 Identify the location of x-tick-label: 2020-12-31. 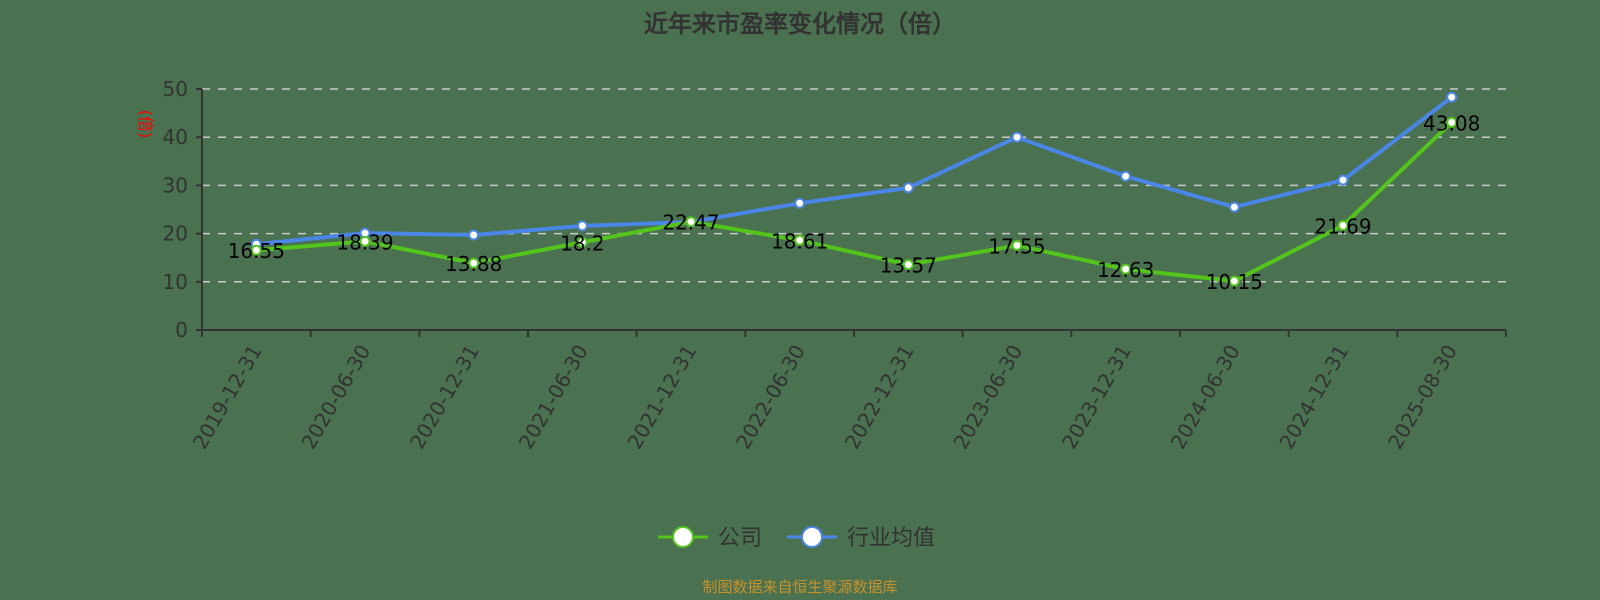
(444, 396).